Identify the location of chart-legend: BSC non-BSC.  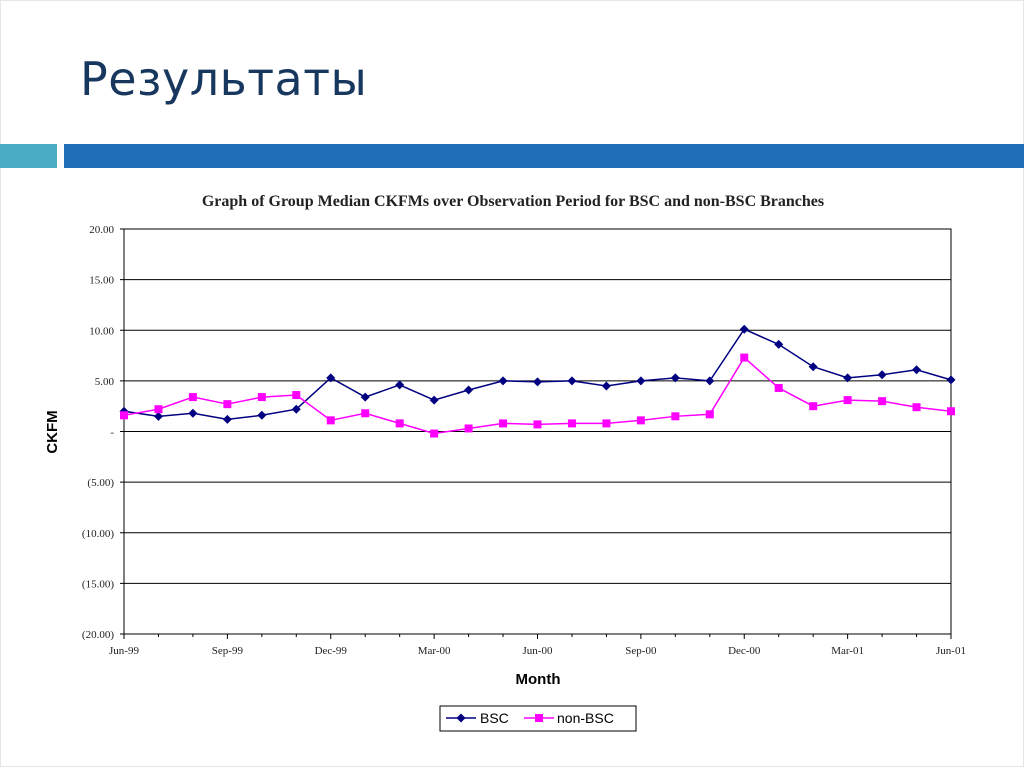
(538, 718).